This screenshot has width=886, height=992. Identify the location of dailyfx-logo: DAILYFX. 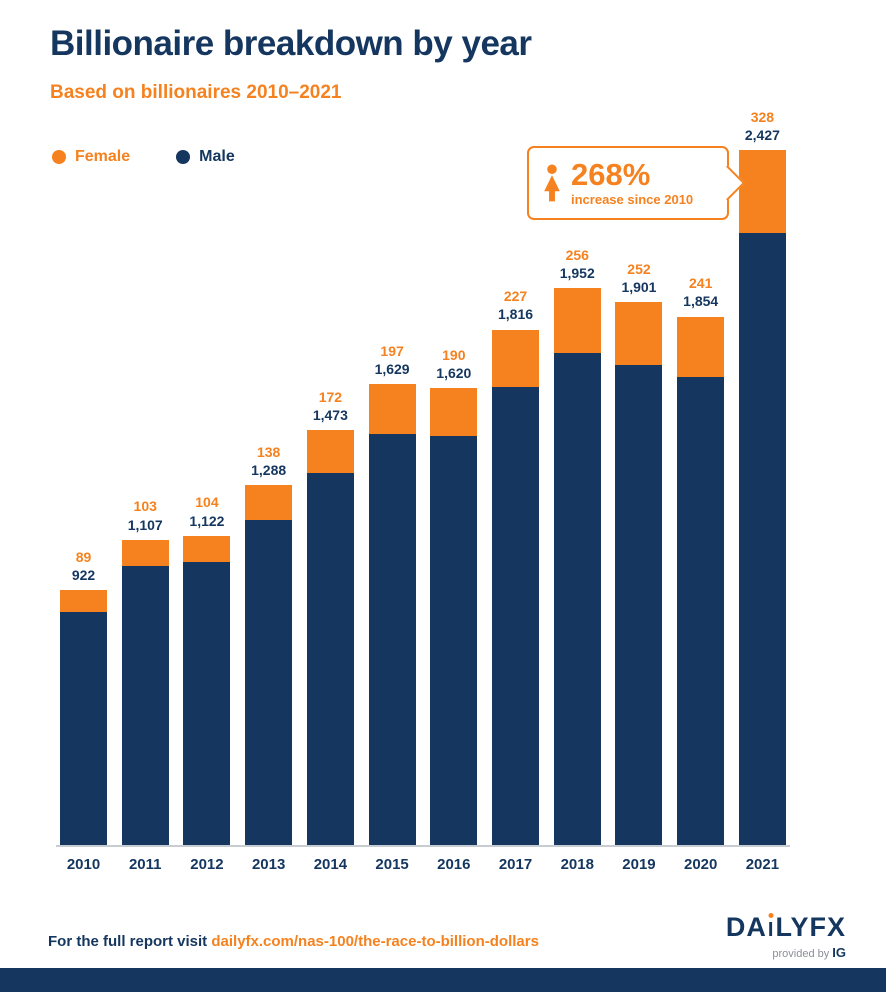
(786, 927).